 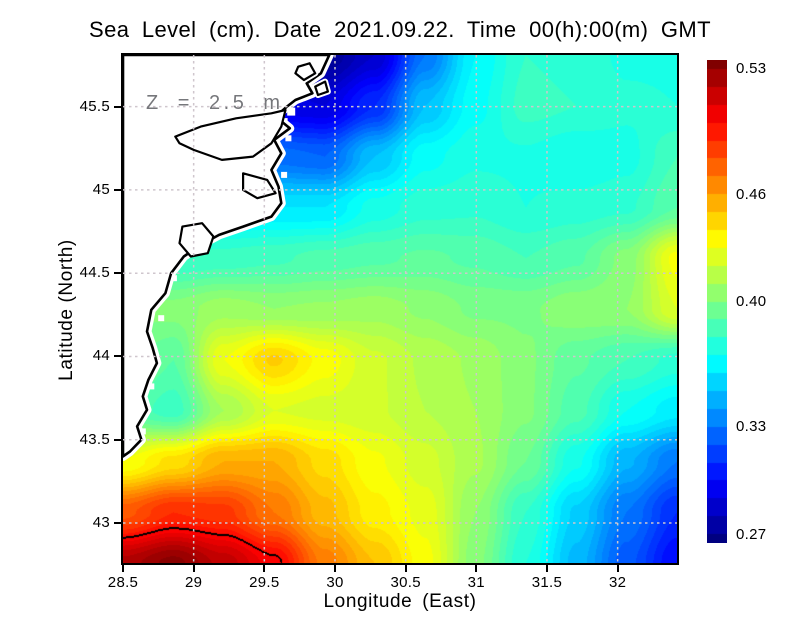 What do you see at coordinates (751, 194) in the screenshot?
I see `colorbar-tick-label: 0.46` at bounding box center [751, 194].